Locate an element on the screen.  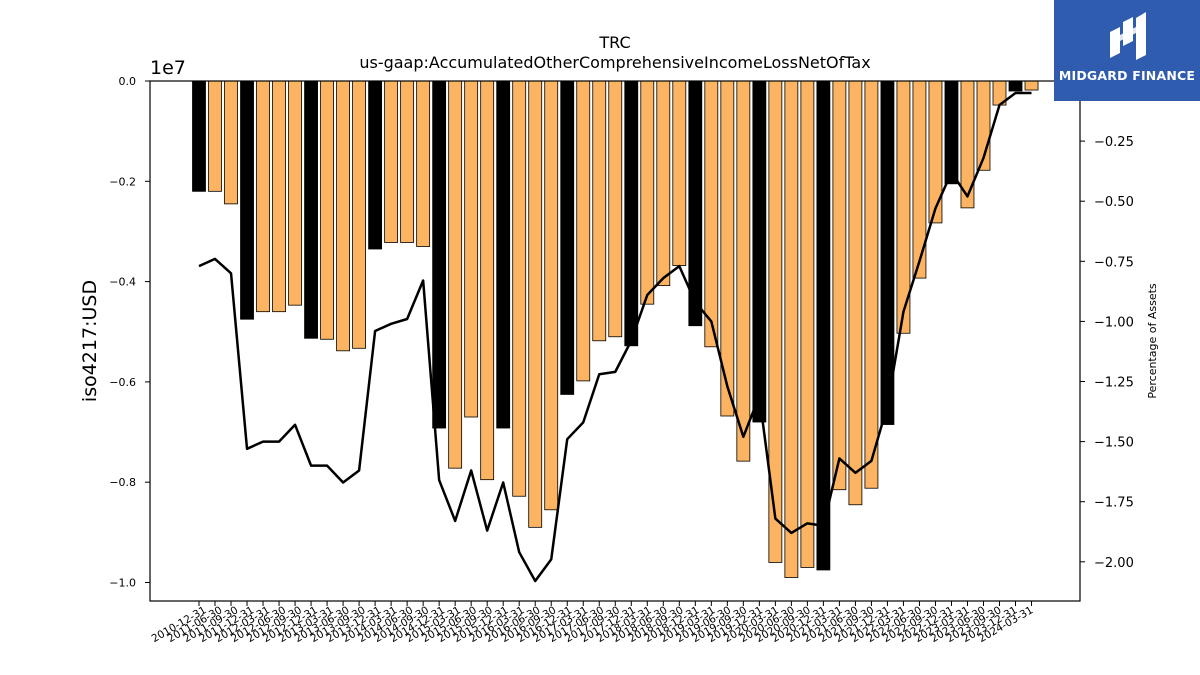
y2-tick-label: −1.00 is located at coordinates (1114, 322).